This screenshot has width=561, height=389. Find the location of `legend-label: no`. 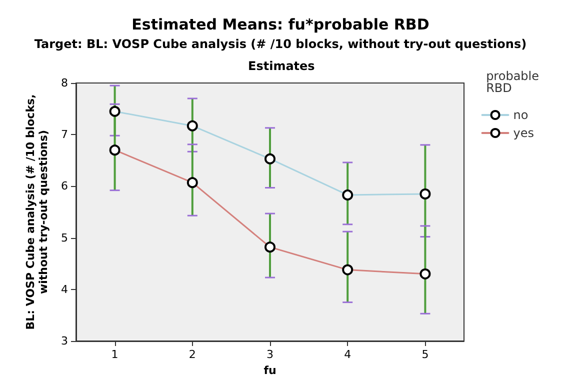

legend-label: no is located at coordinates (520, 115).